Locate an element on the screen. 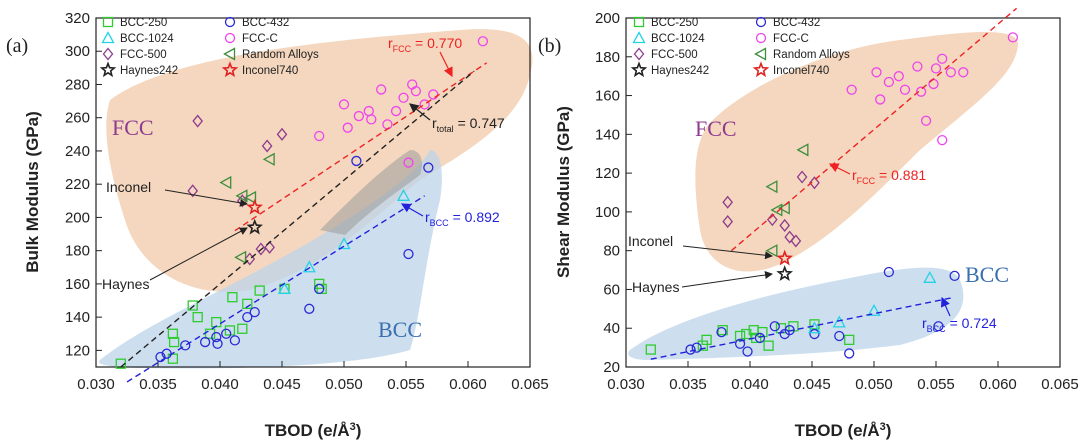 The width and height of the screenshot is (1082, 447). legend-label-a-3: FCC-C is located at coordinates (260, 39).